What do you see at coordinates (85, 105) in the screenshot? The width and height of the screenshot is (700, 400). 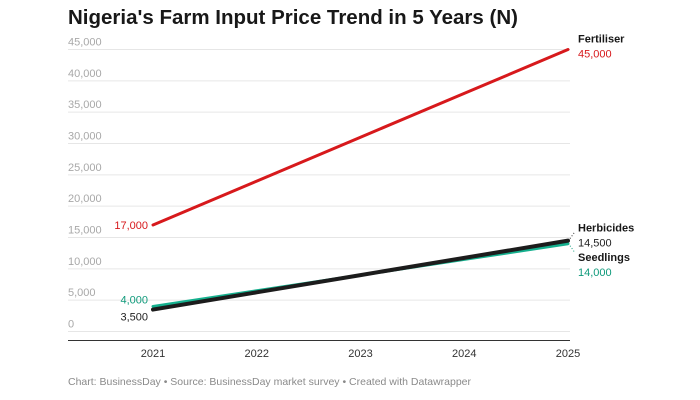 I see `y-tick-label: 35,000` at bounding box center [85, 105].